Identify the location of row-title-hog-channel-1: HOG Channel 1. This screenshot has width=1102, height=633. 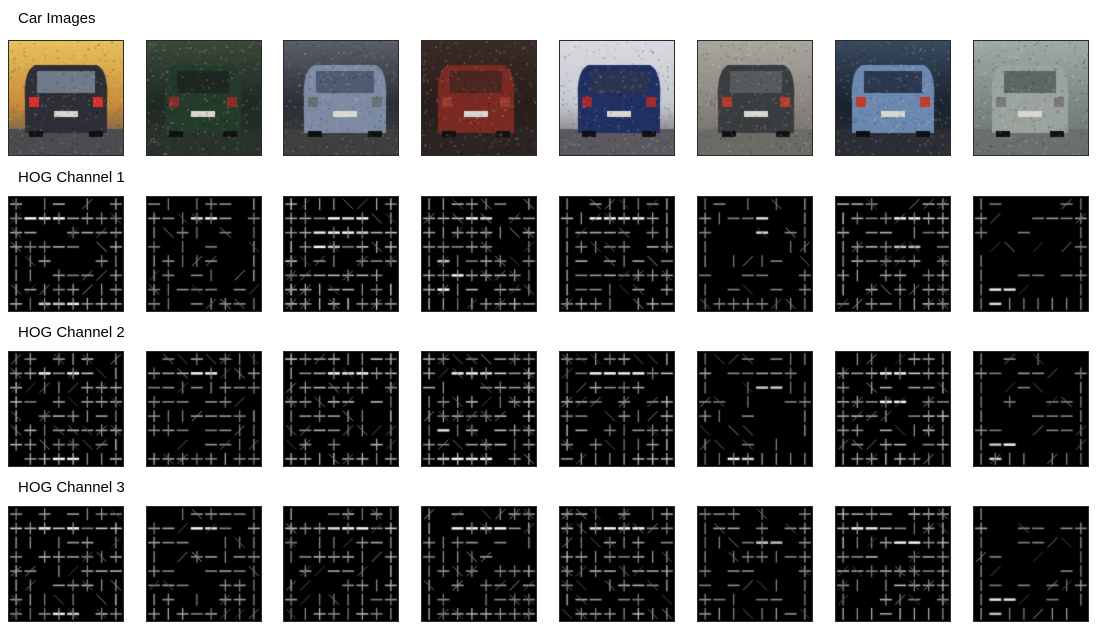
(71, 177).